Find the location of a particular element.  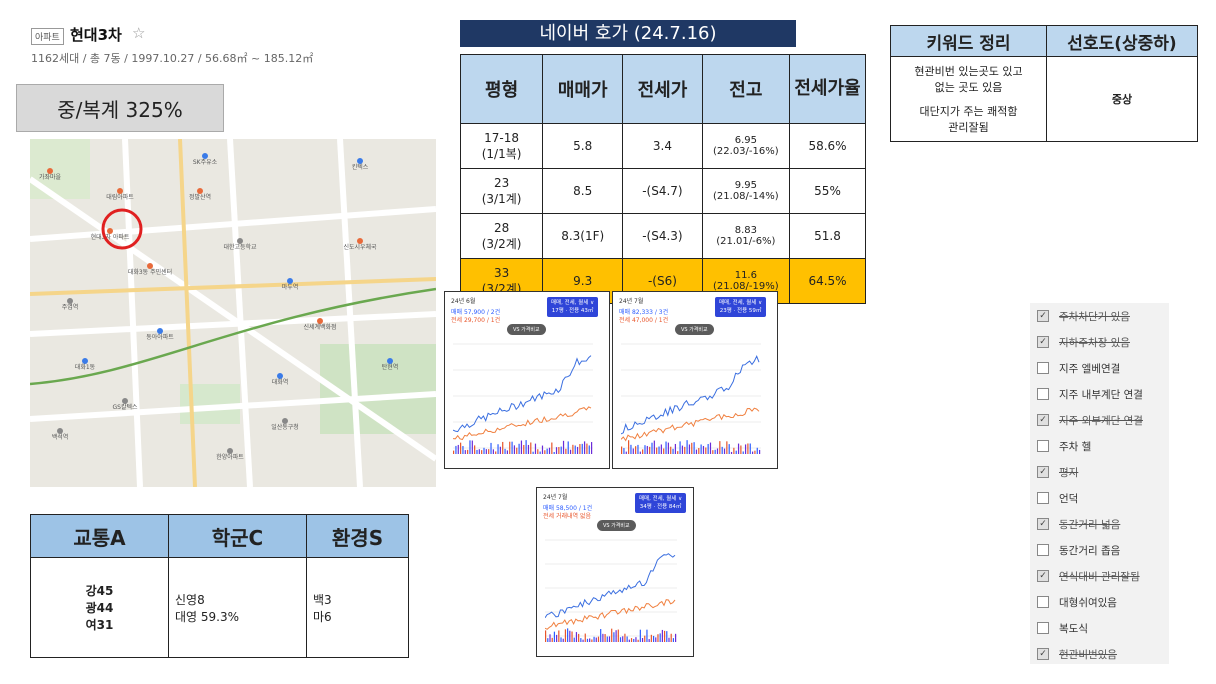

map-poi-label: 백석역 is located at coordinates (60, 437).